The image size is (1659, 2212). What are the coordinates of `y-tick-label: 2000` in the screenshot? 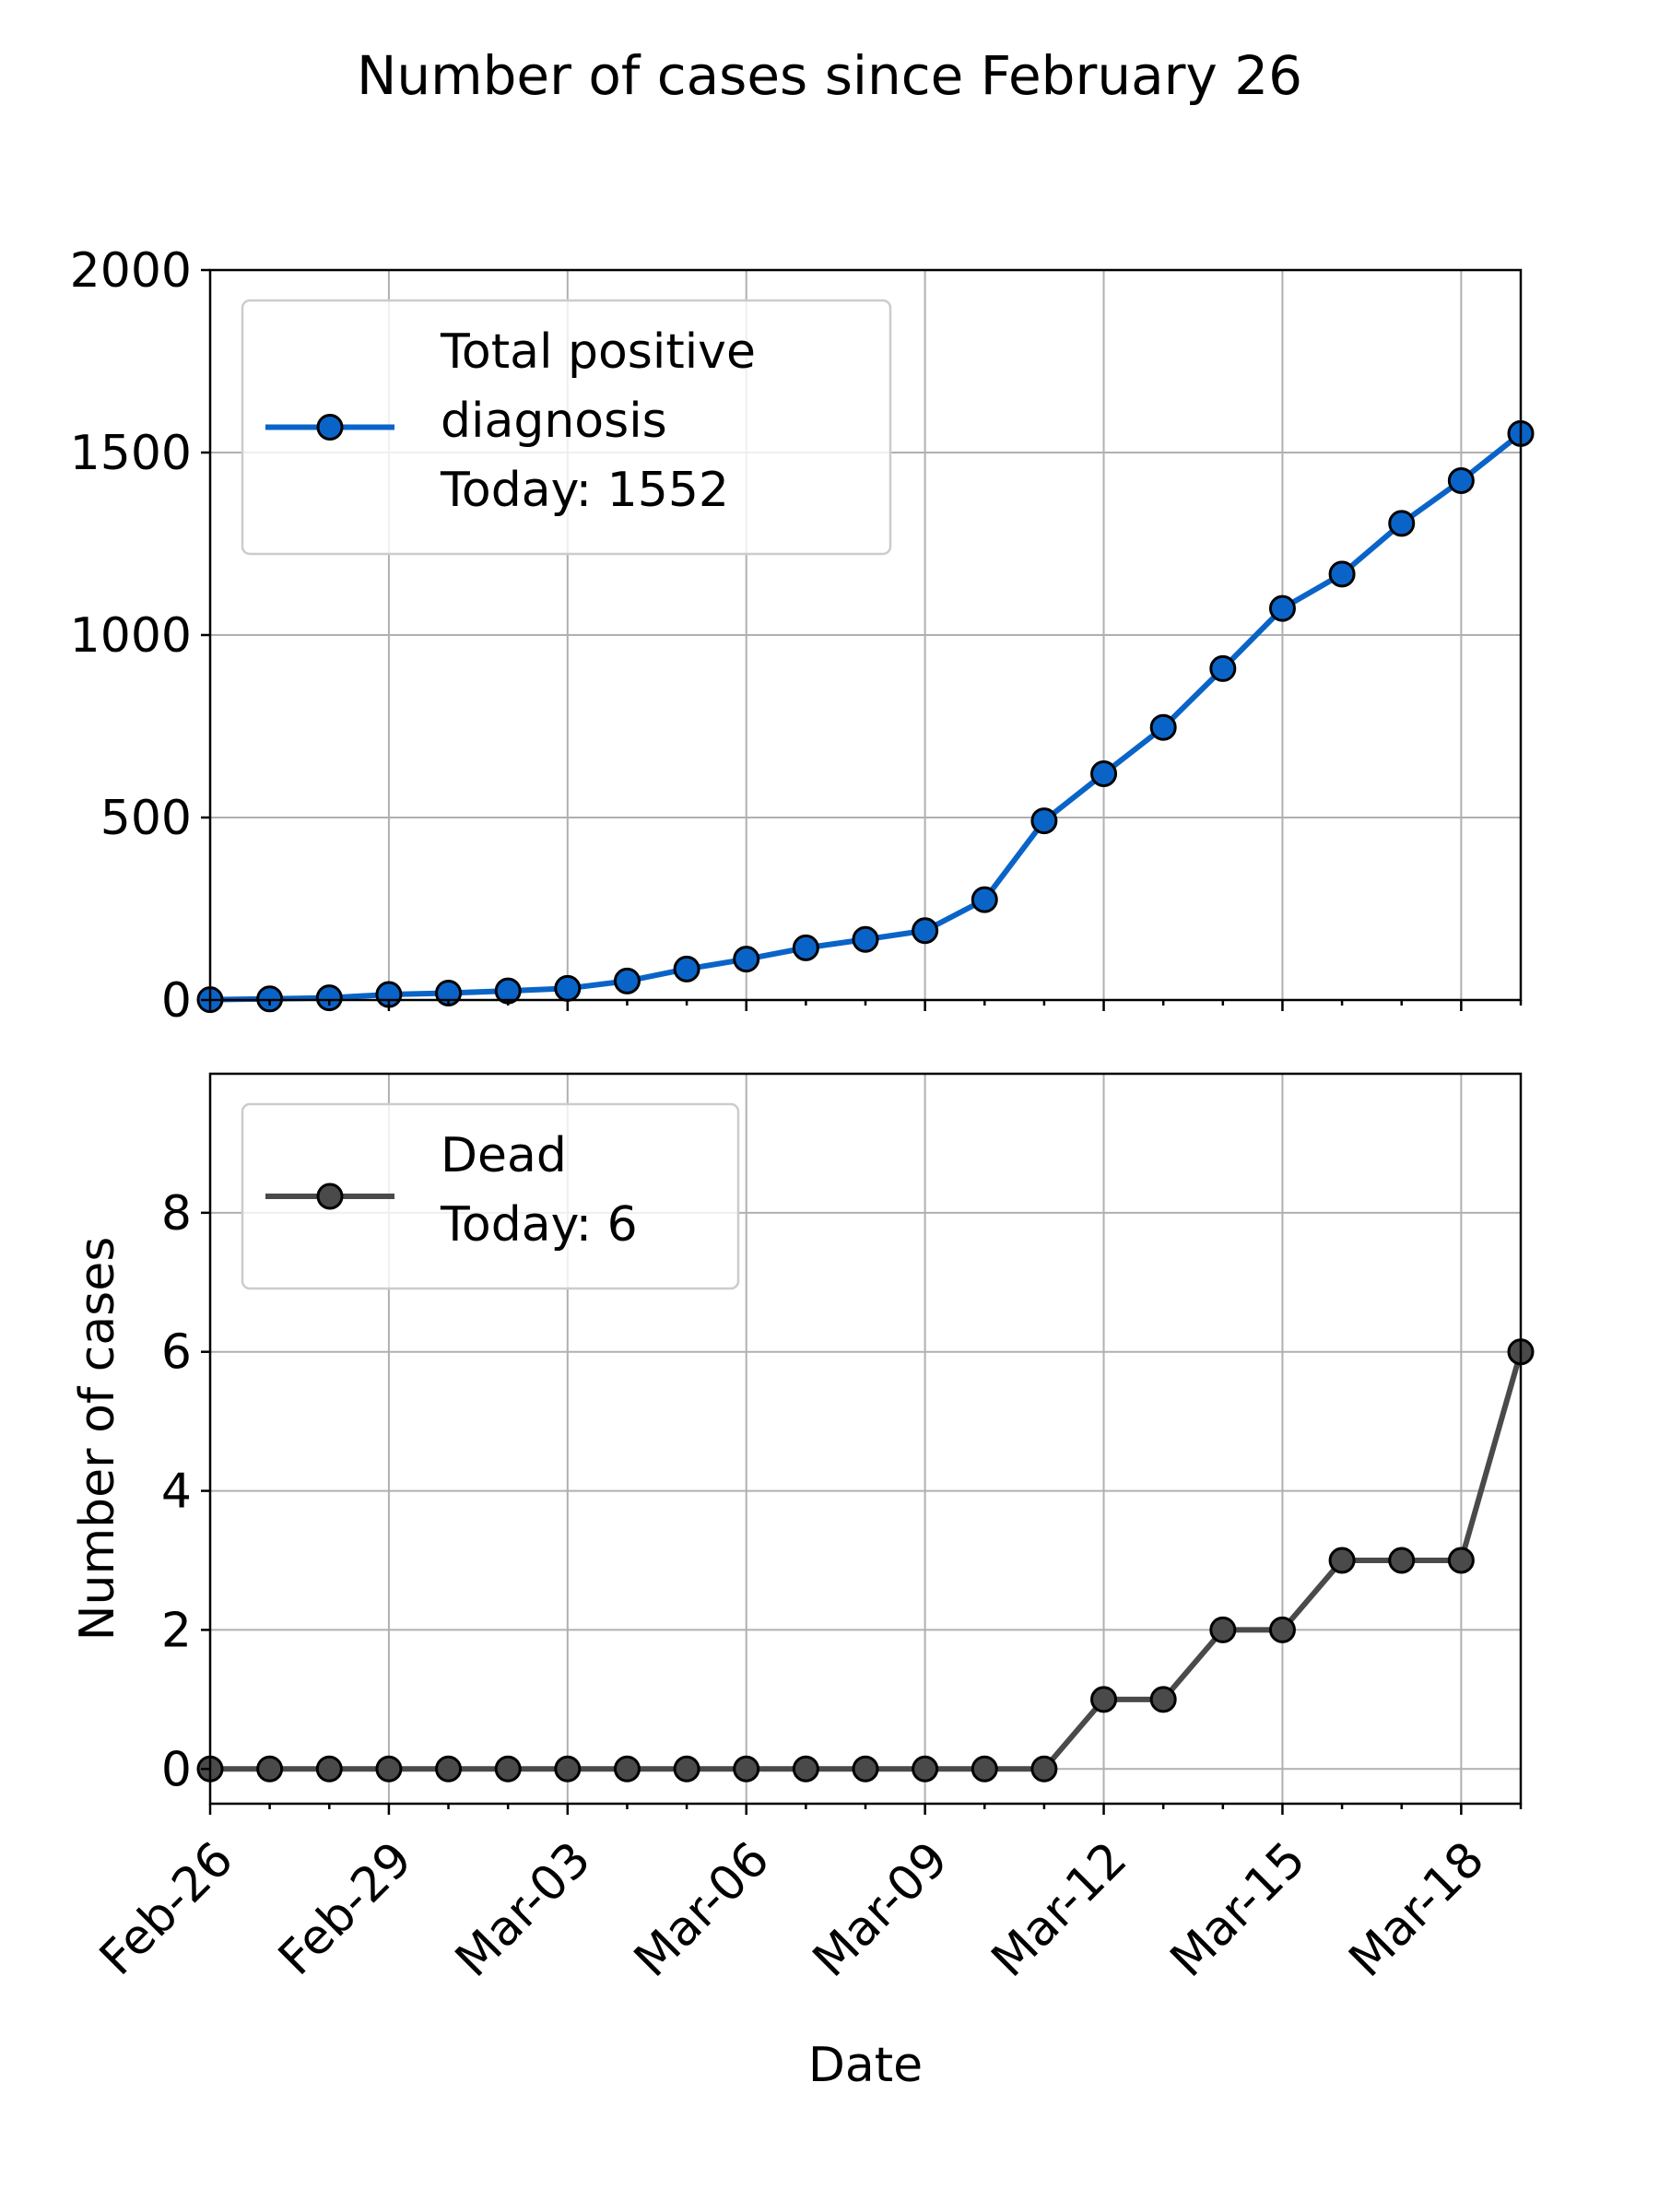 It's located at (131, 271).